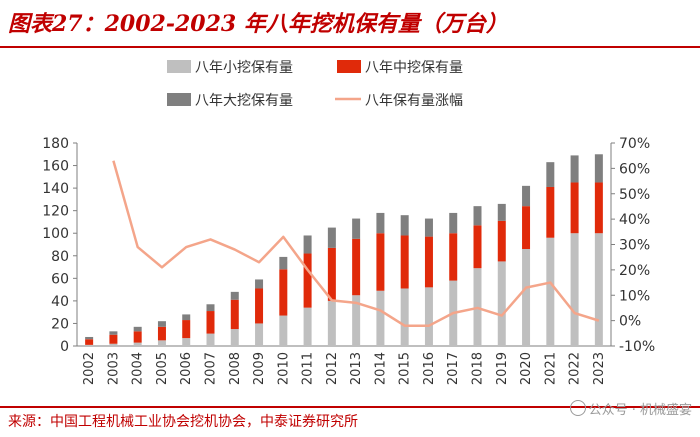 The width and height of the screenshot is (700, 437). What do you see at coordinates (60, 257) in the screenshot?
I see `left-tick-label: 80` at bounding box center [60, 257].